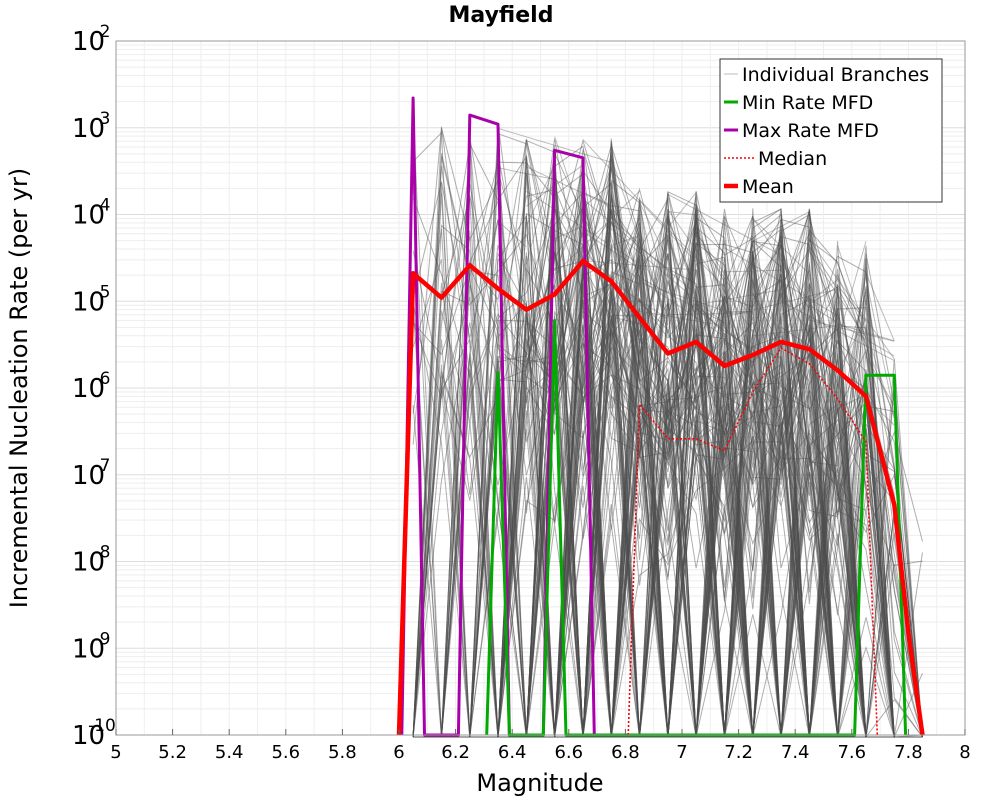  I want to click on y-axis-ticks: 10-210-310-410-510-610-710-810-910-10, so click(94, 386).